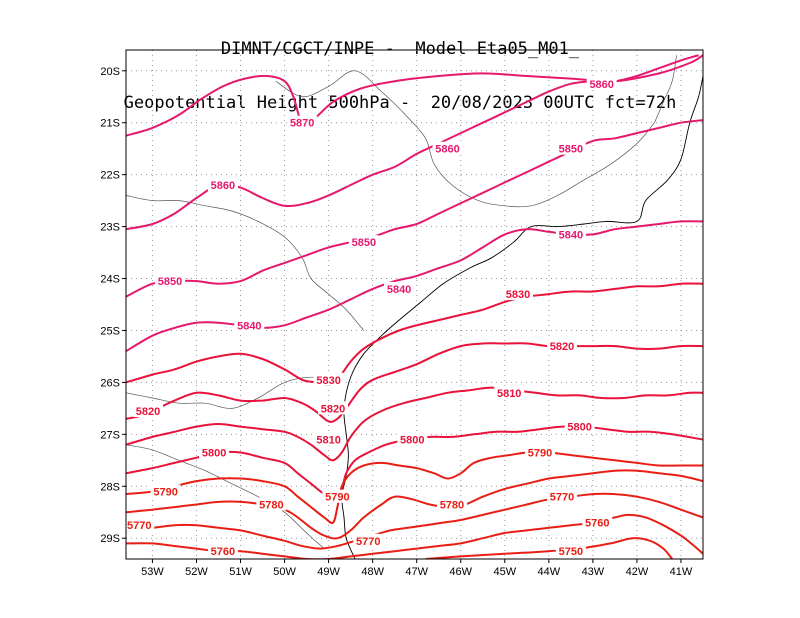  I want to click on y-tick-label: 27S, so click(110, 435).